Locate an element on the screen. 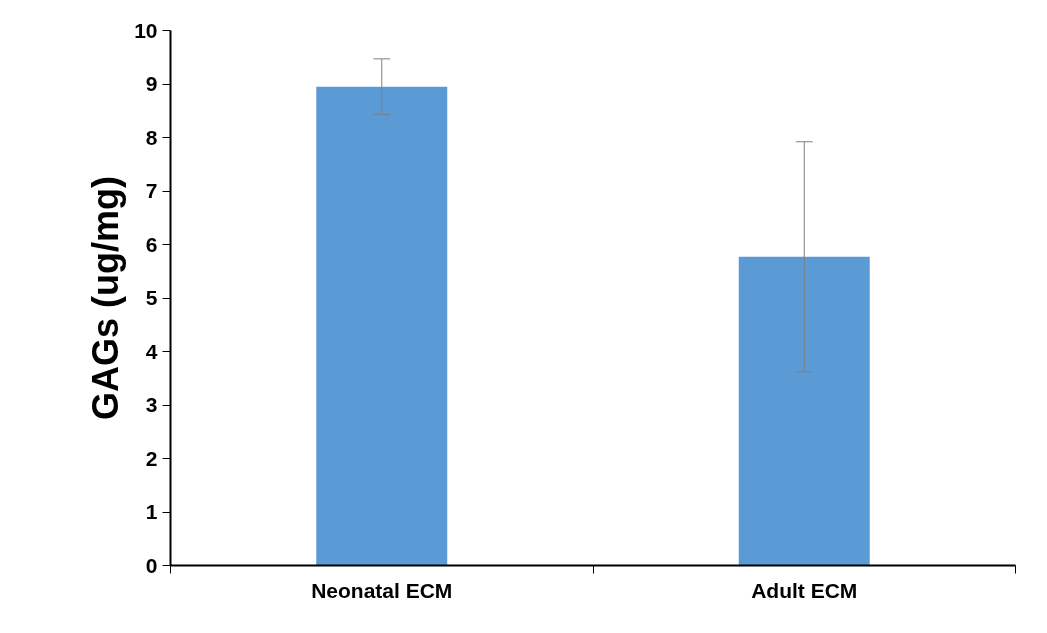  y-tick-label: 7 is located at coordinates (151, 190).